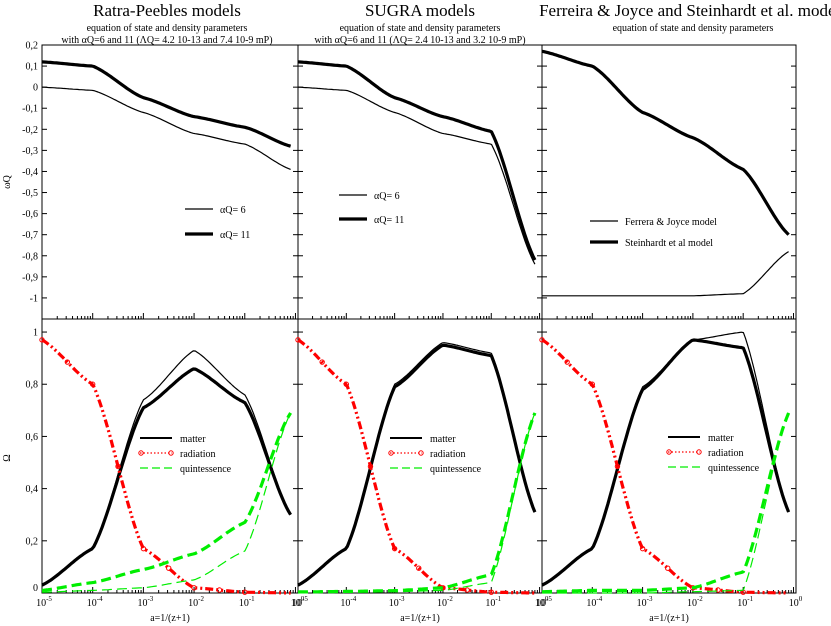 This screenshot has width=831, height=626. What do you see at coordinates (669, 243) in the screenshot?
I see `eos-legend-label: Steinhardt et al model` at bounding box center [669, 243].